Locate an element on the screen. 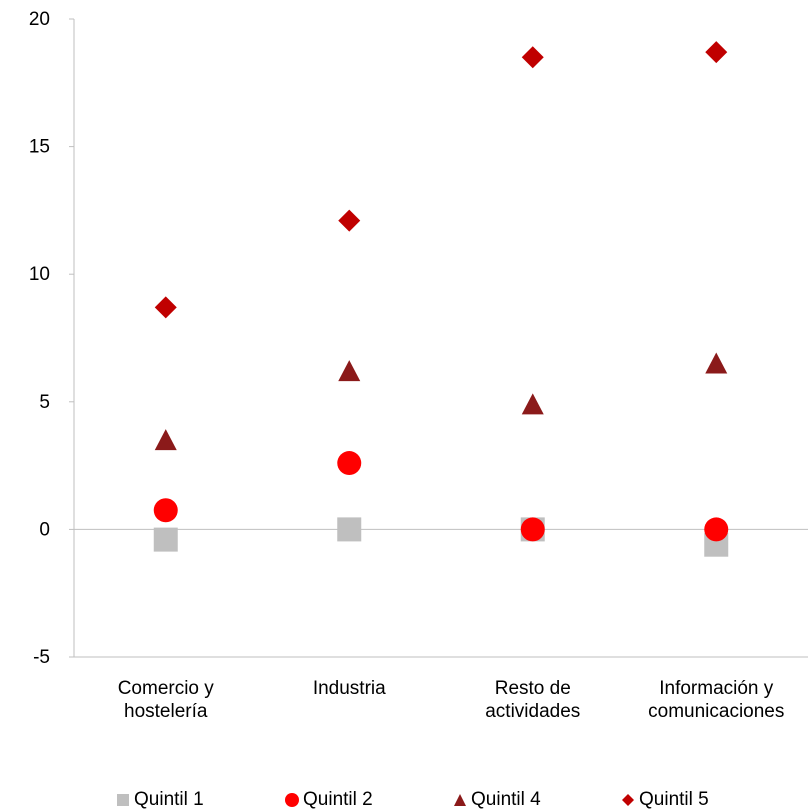 The height and width of the screenshot is (812, 808). x-category-label-line: actividades is located at coordinates (532, 711).